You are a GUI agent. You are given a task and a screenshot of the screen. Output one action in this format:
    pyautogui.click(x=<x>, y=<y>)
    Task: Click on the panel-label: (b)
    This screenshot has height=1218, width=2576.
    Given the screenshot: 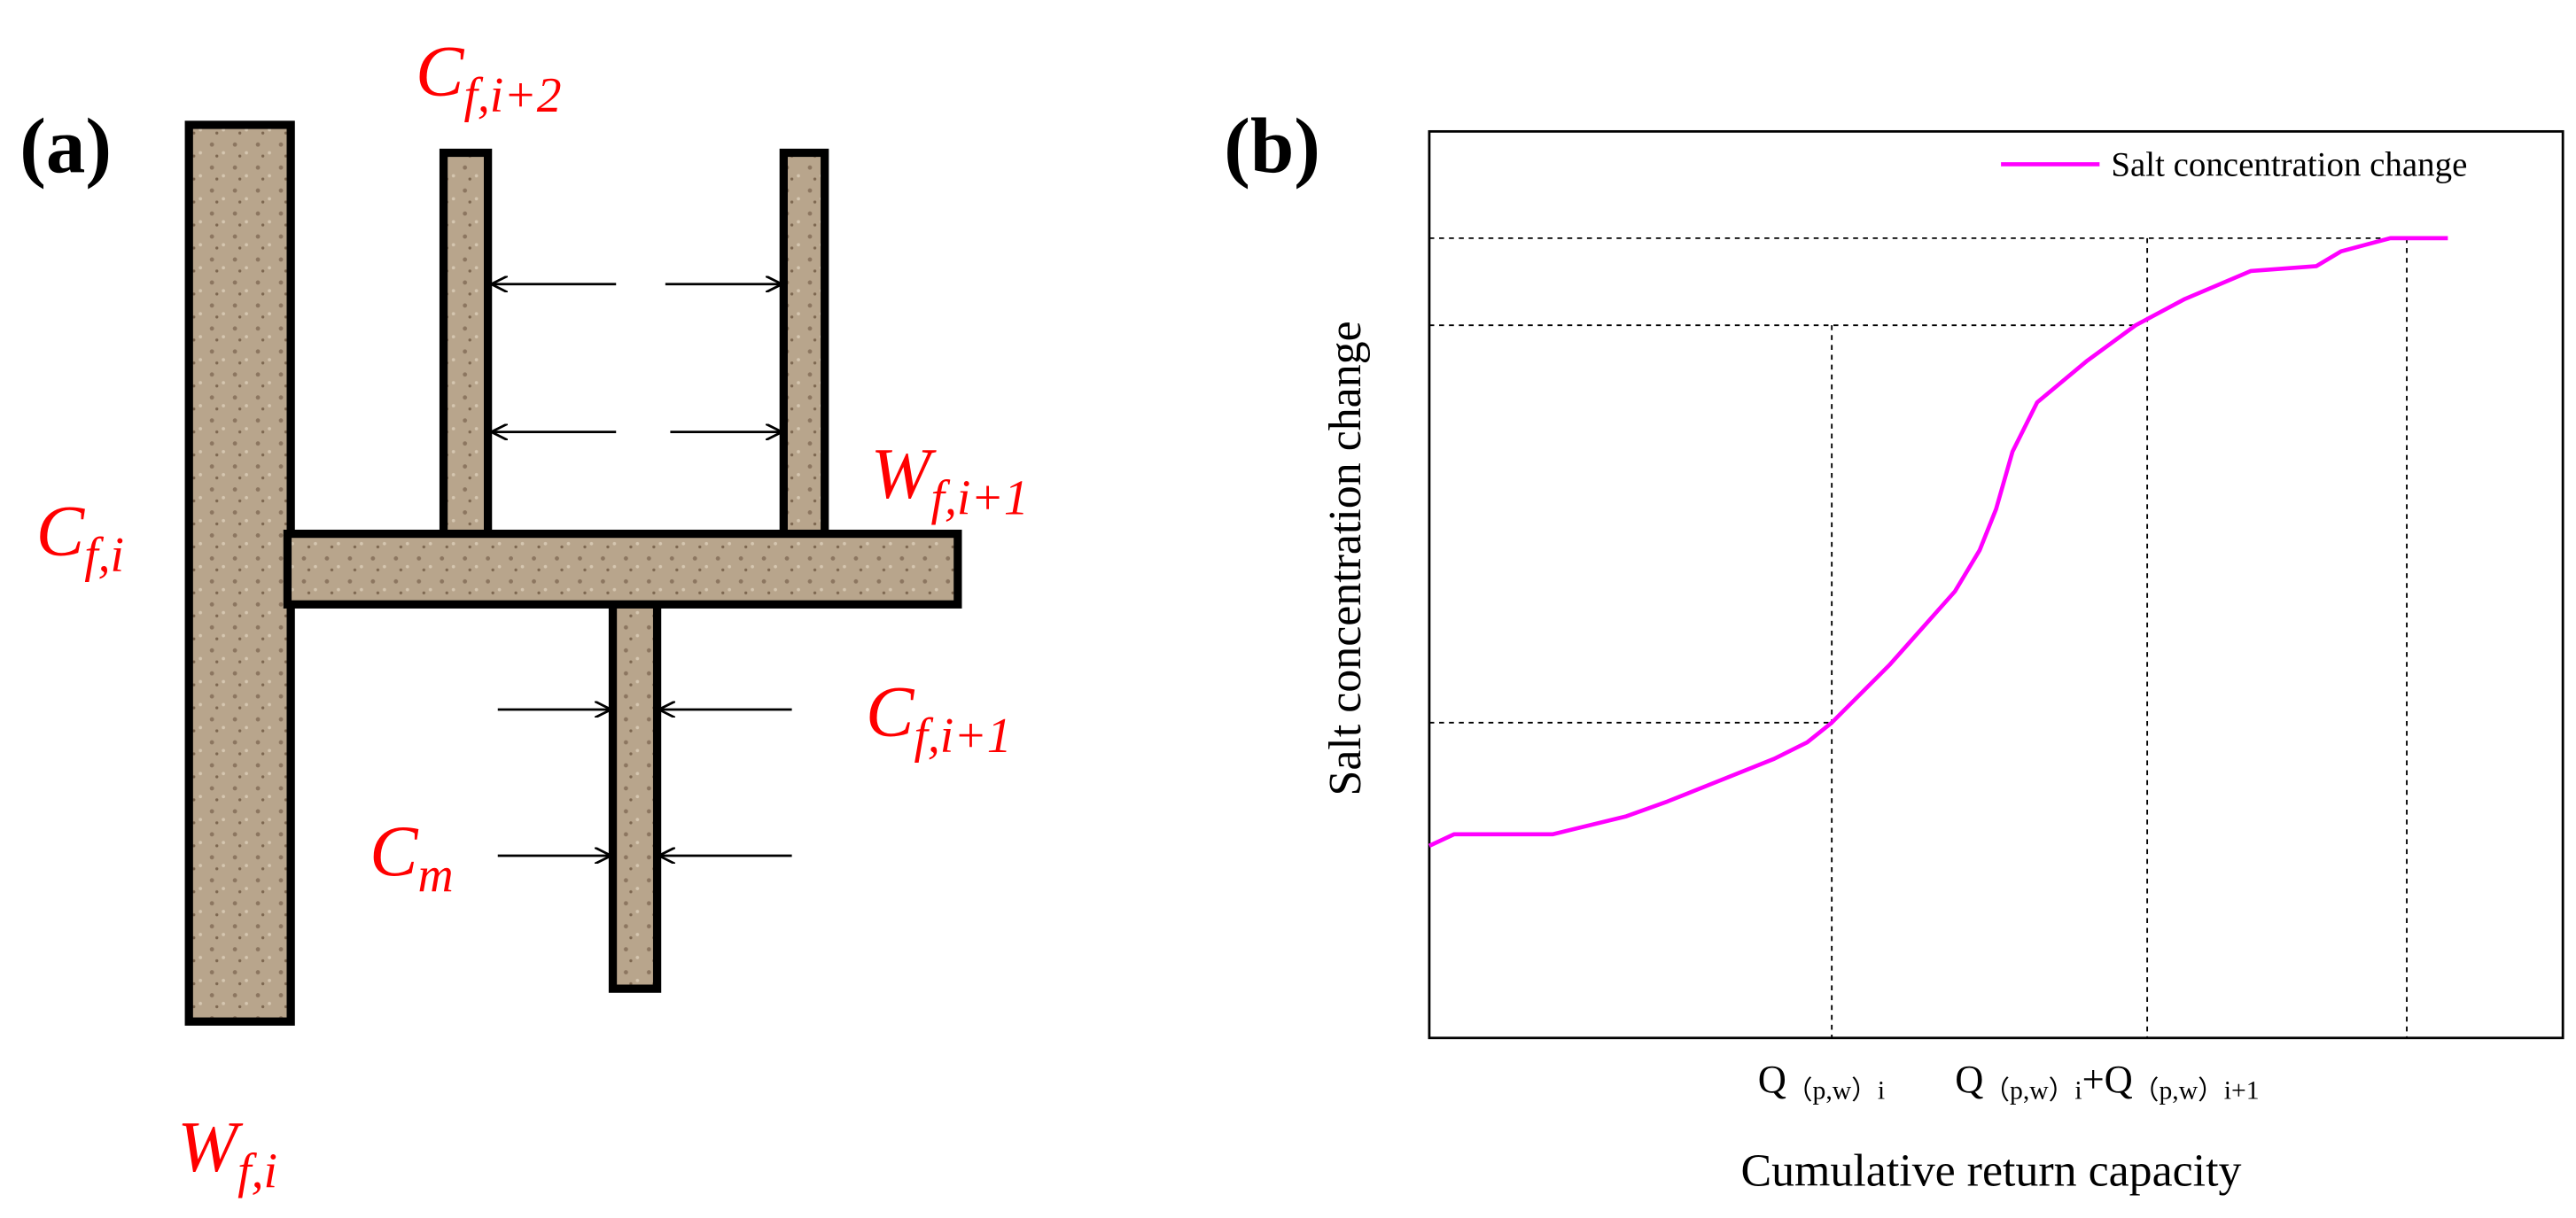 What is the action you would take?
    pyautogui.click(x=1272, y=147)
    